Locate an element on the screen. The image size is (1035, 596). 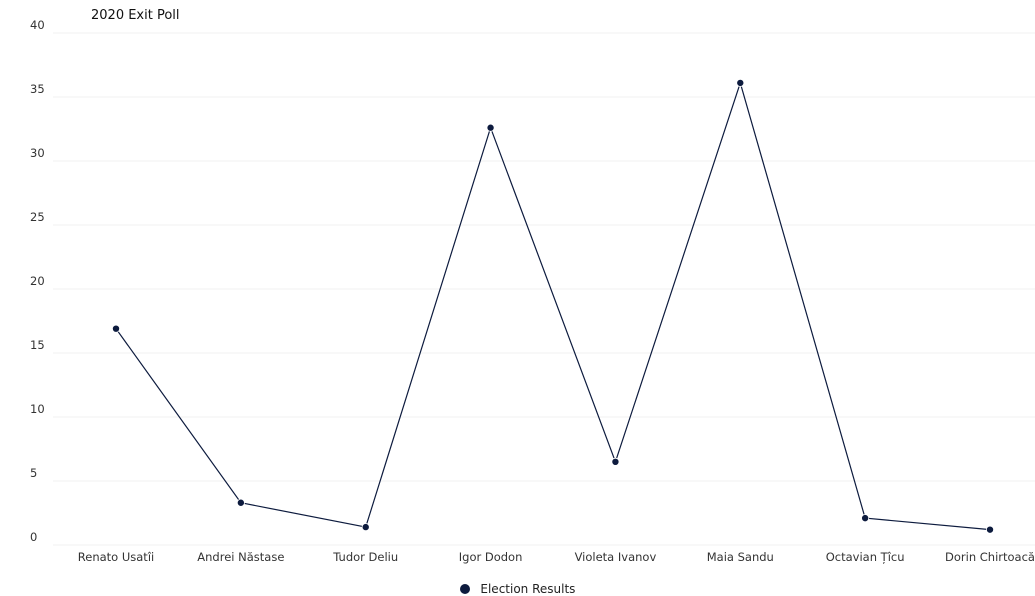
x-tick-label: Violeta Ivanov is located at coordinates (616, 557).